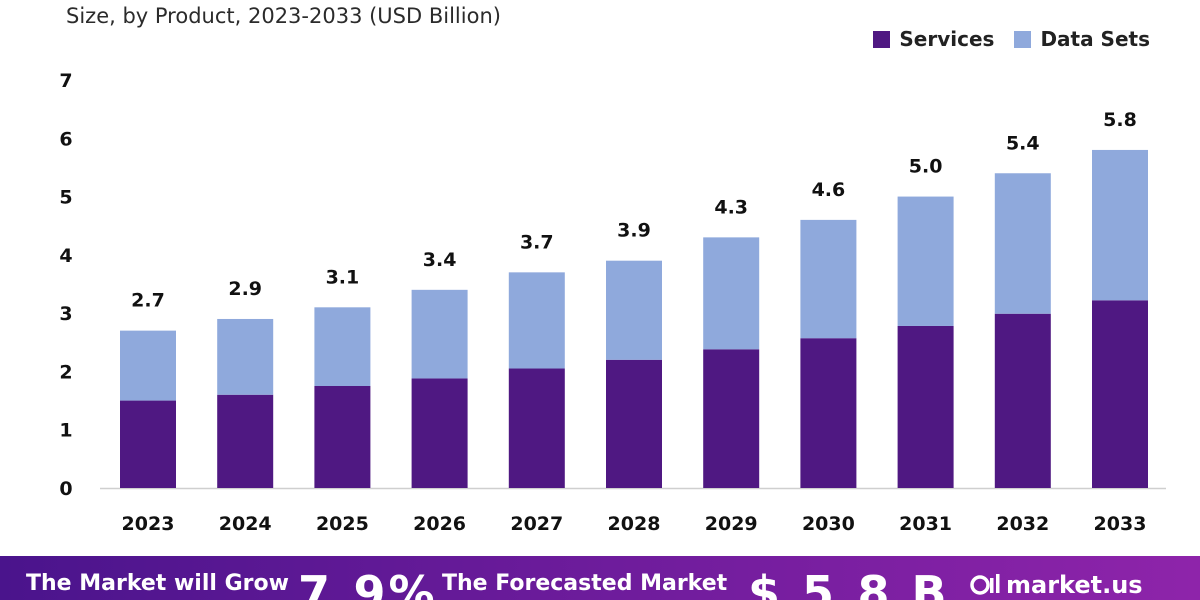 The height and width of the screenshot is (600, 1200). What do you see at coordinates (65, 256) in the screenshot?
I see `y-tick-label: 4` at bounding box center [65, 256].